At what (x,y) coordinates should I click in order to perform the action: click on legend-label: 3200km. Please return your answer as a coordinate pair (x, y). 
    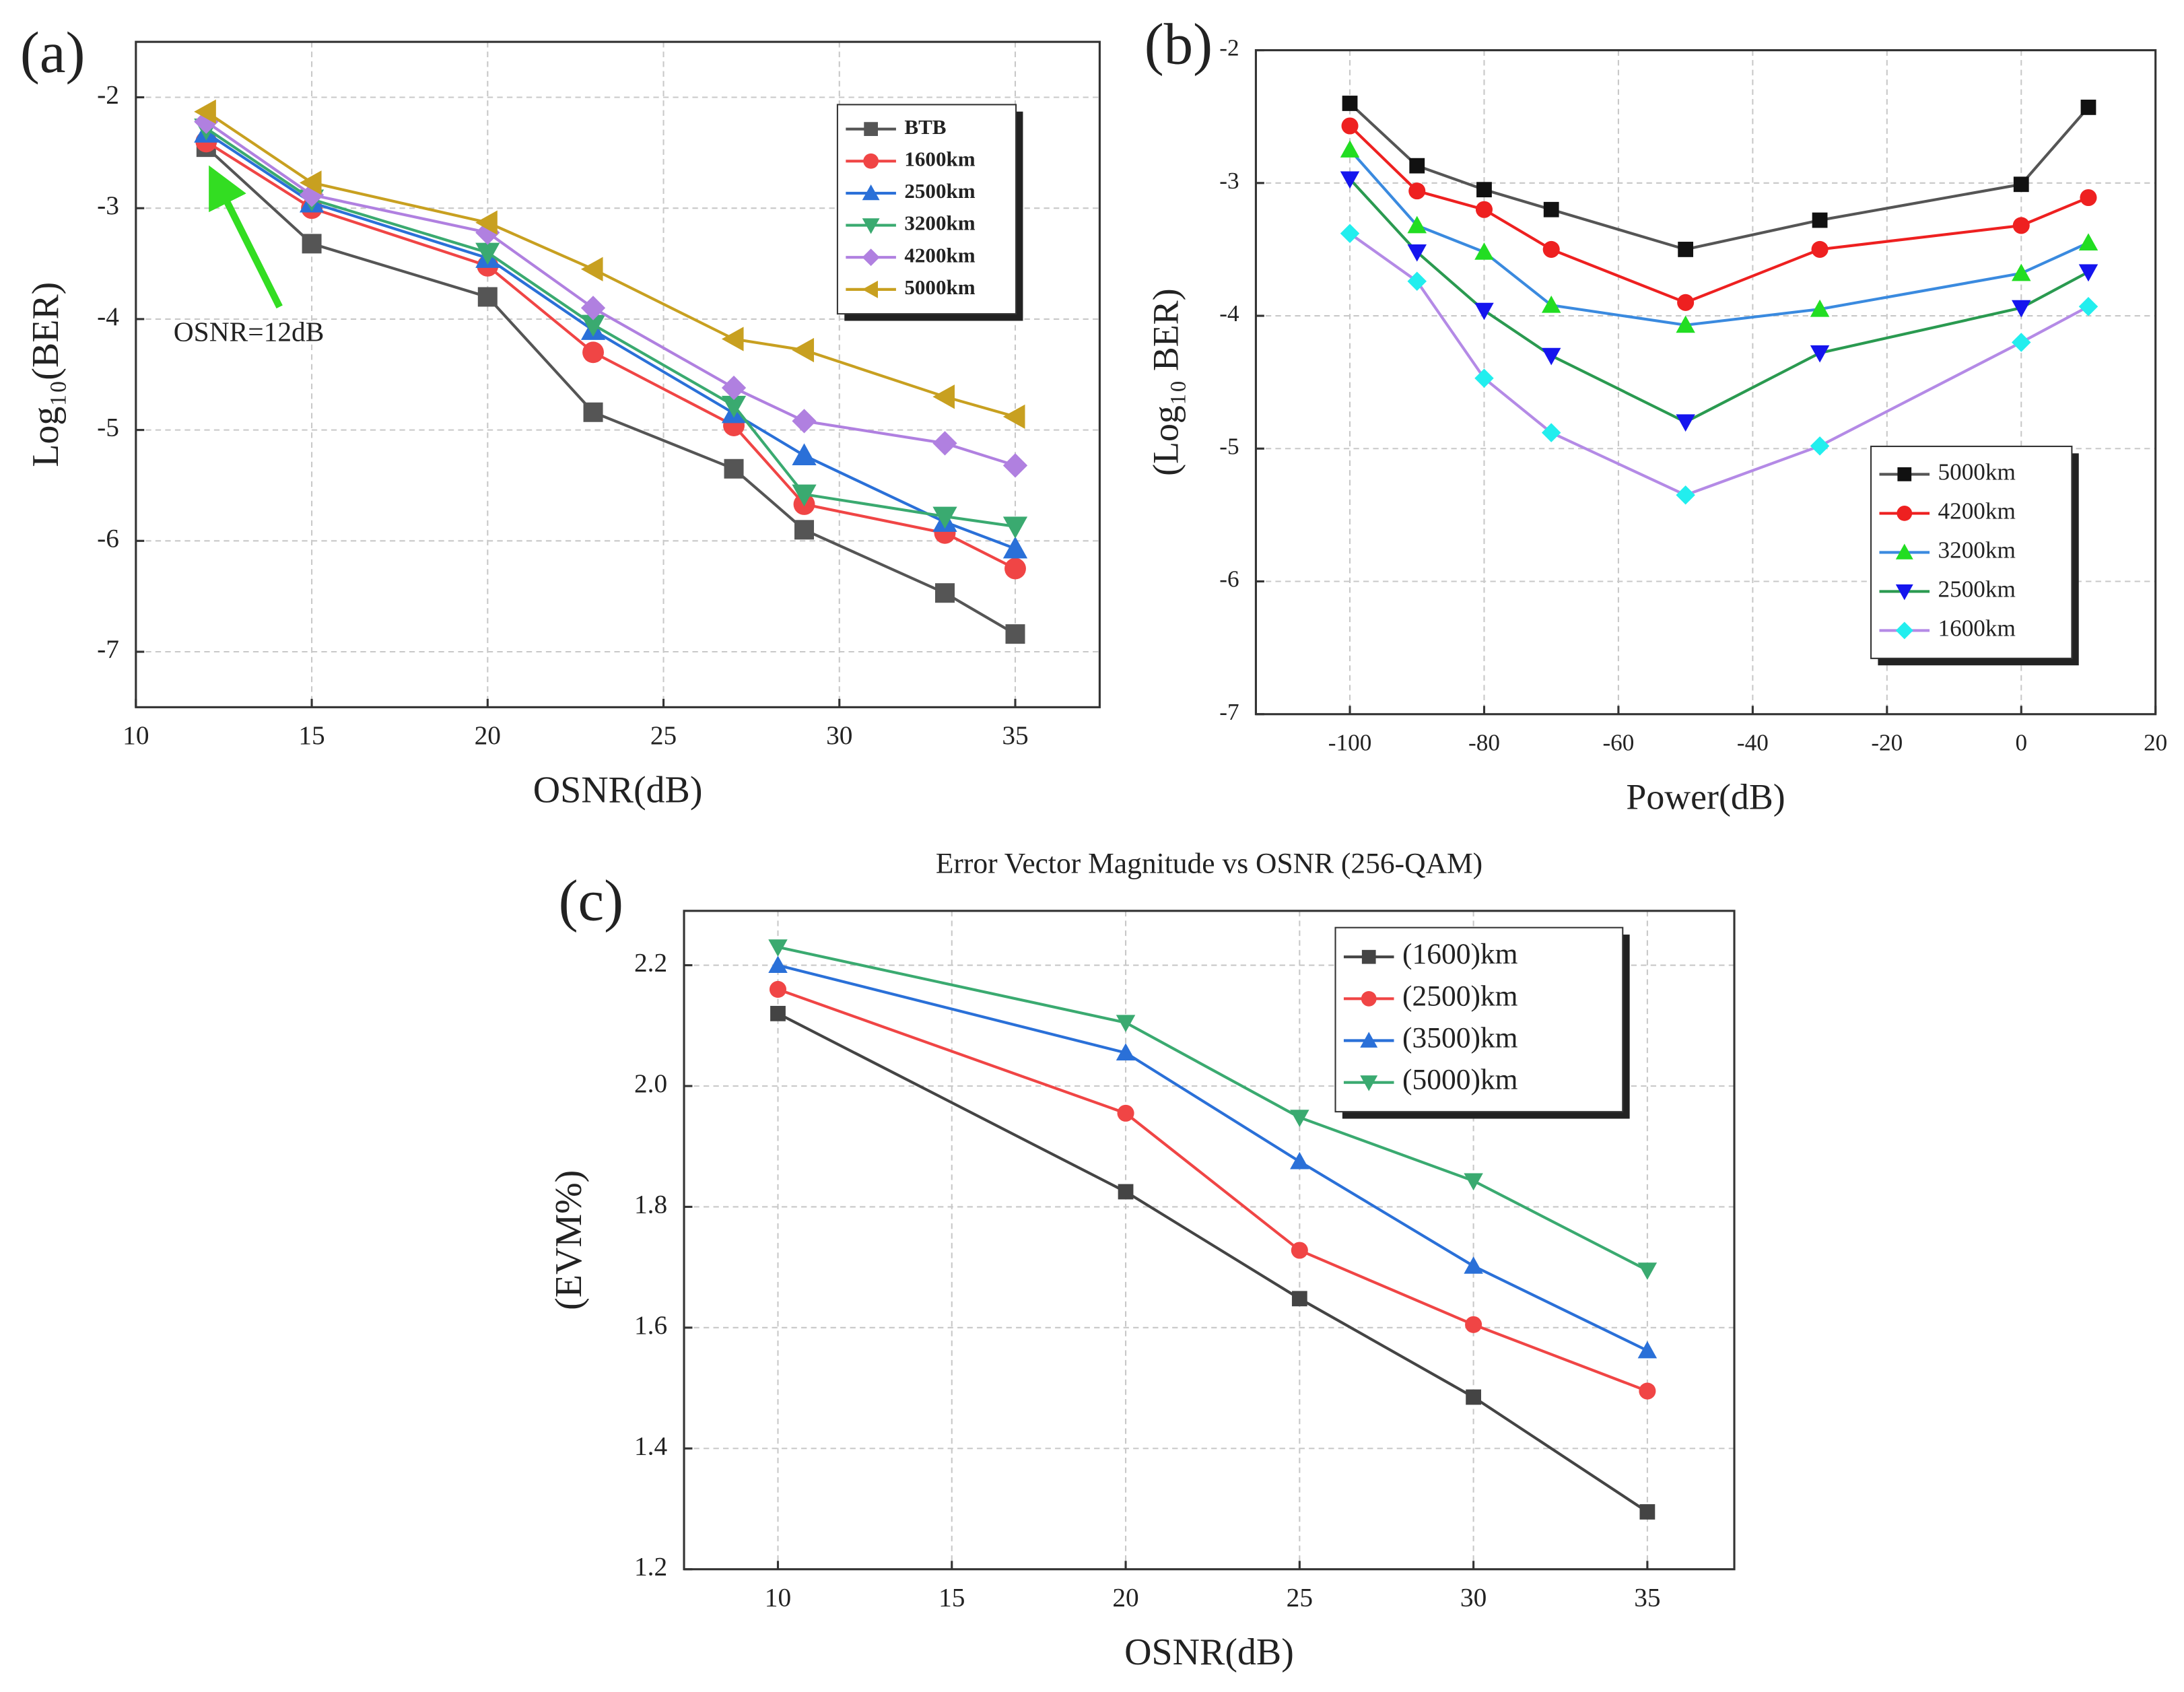
    Looking at the image, I should click on (939, 223).